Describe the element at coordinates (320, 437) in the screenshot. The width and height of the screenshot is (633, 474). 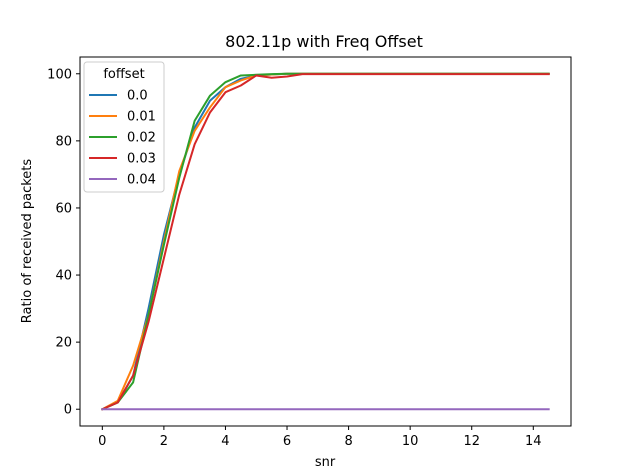
I see `x-axis: 0 2 4 6 8 10 12 14` at that location.